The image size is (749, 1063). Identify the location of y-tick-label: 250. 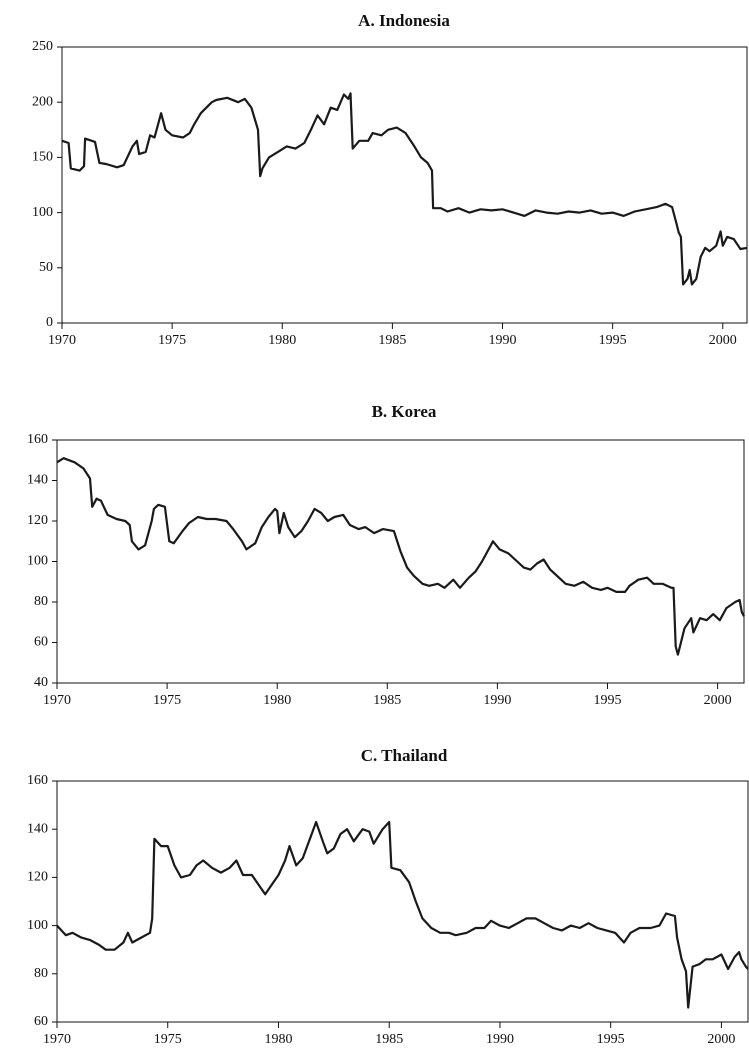
(42, 46).